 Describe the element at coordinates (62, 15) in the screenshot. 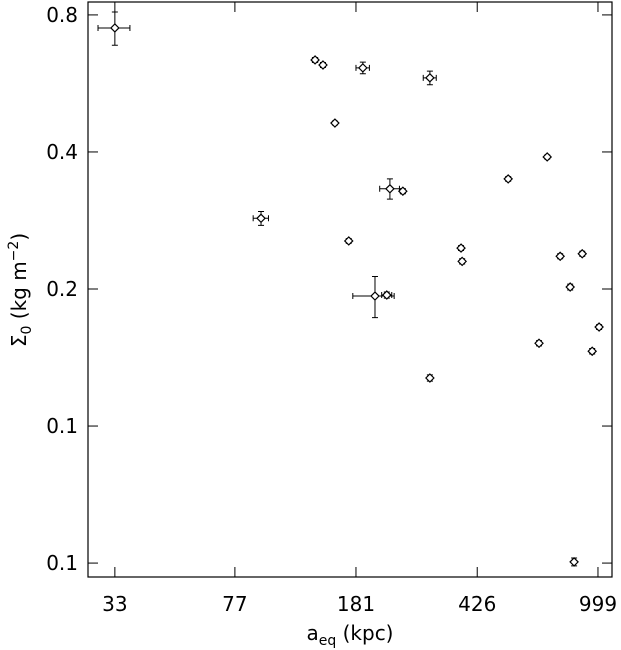

I see `y-tick-label: 0.8` at that location.